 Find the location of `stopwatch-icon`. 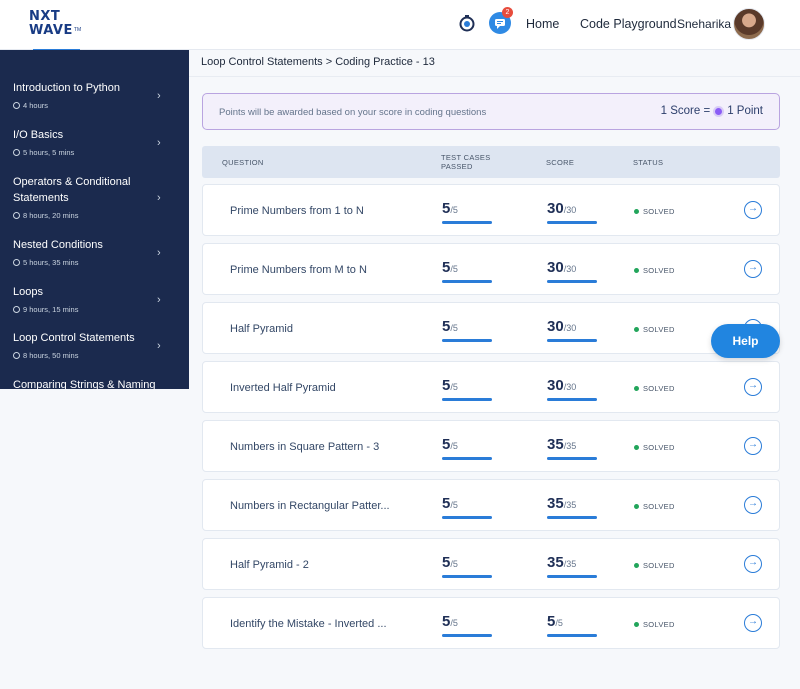

stopwatch-icon is located at coordinates (467, 23).